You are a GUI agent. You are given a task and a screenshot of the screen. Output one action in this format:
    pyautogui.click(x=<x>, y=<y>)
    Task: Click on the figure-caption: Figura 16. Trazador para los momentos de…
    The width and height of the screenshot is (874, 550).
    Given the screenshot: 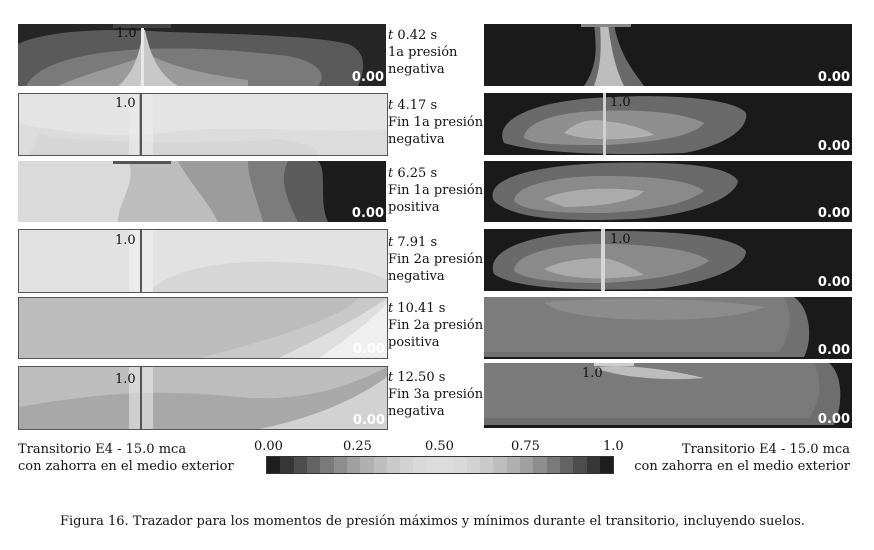 What is the action you would take?
    pyautogui.click(x=432, y=521)
    